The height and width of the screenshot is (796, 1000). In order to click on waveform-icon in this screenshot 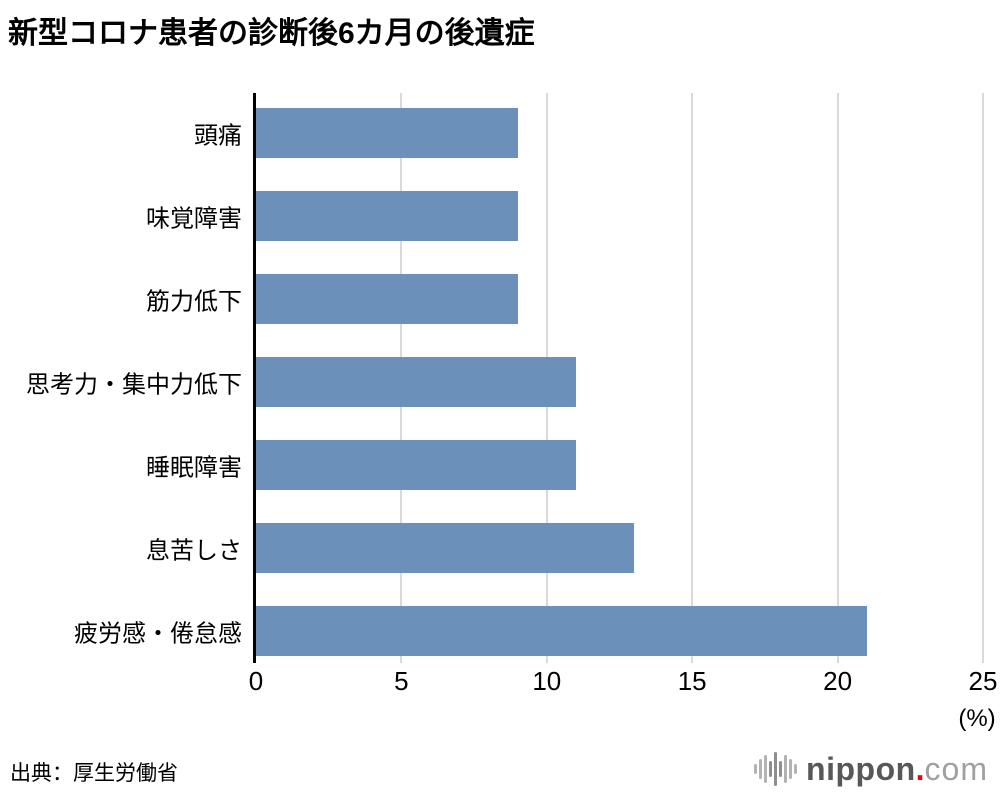, I will do `click(776, 769)`.